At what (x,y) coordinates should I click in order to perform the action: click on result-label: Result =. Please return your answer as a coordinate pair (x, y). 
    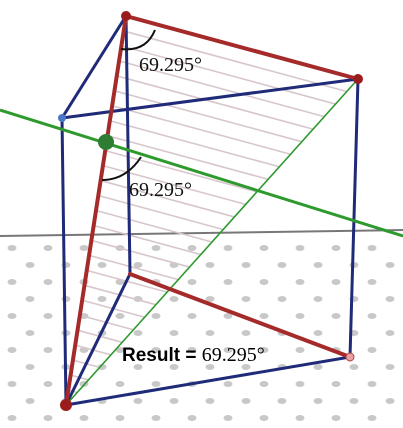
    Looking at the image, I should click on (162, 355).